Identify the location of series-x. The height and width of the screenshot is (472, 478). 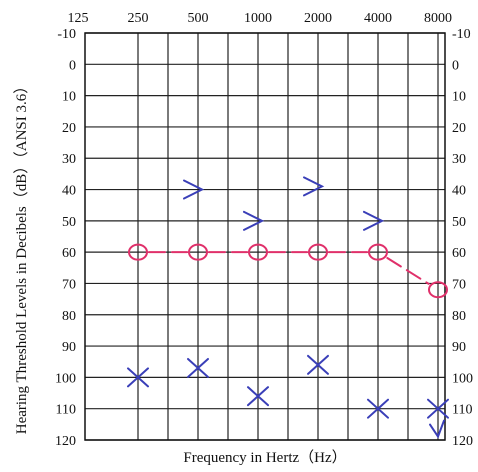
(288, 386).